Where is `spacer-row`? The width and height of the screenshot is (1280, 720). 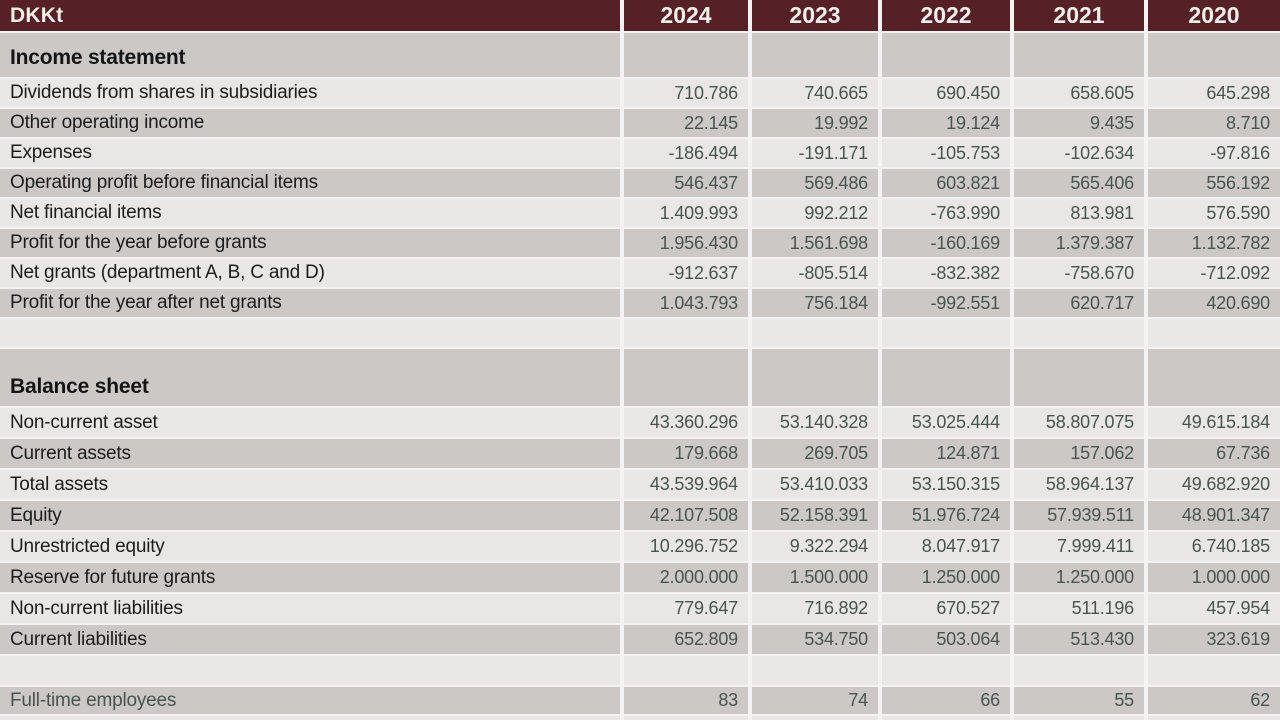 spacer-row is located at coordinates (640, 671).